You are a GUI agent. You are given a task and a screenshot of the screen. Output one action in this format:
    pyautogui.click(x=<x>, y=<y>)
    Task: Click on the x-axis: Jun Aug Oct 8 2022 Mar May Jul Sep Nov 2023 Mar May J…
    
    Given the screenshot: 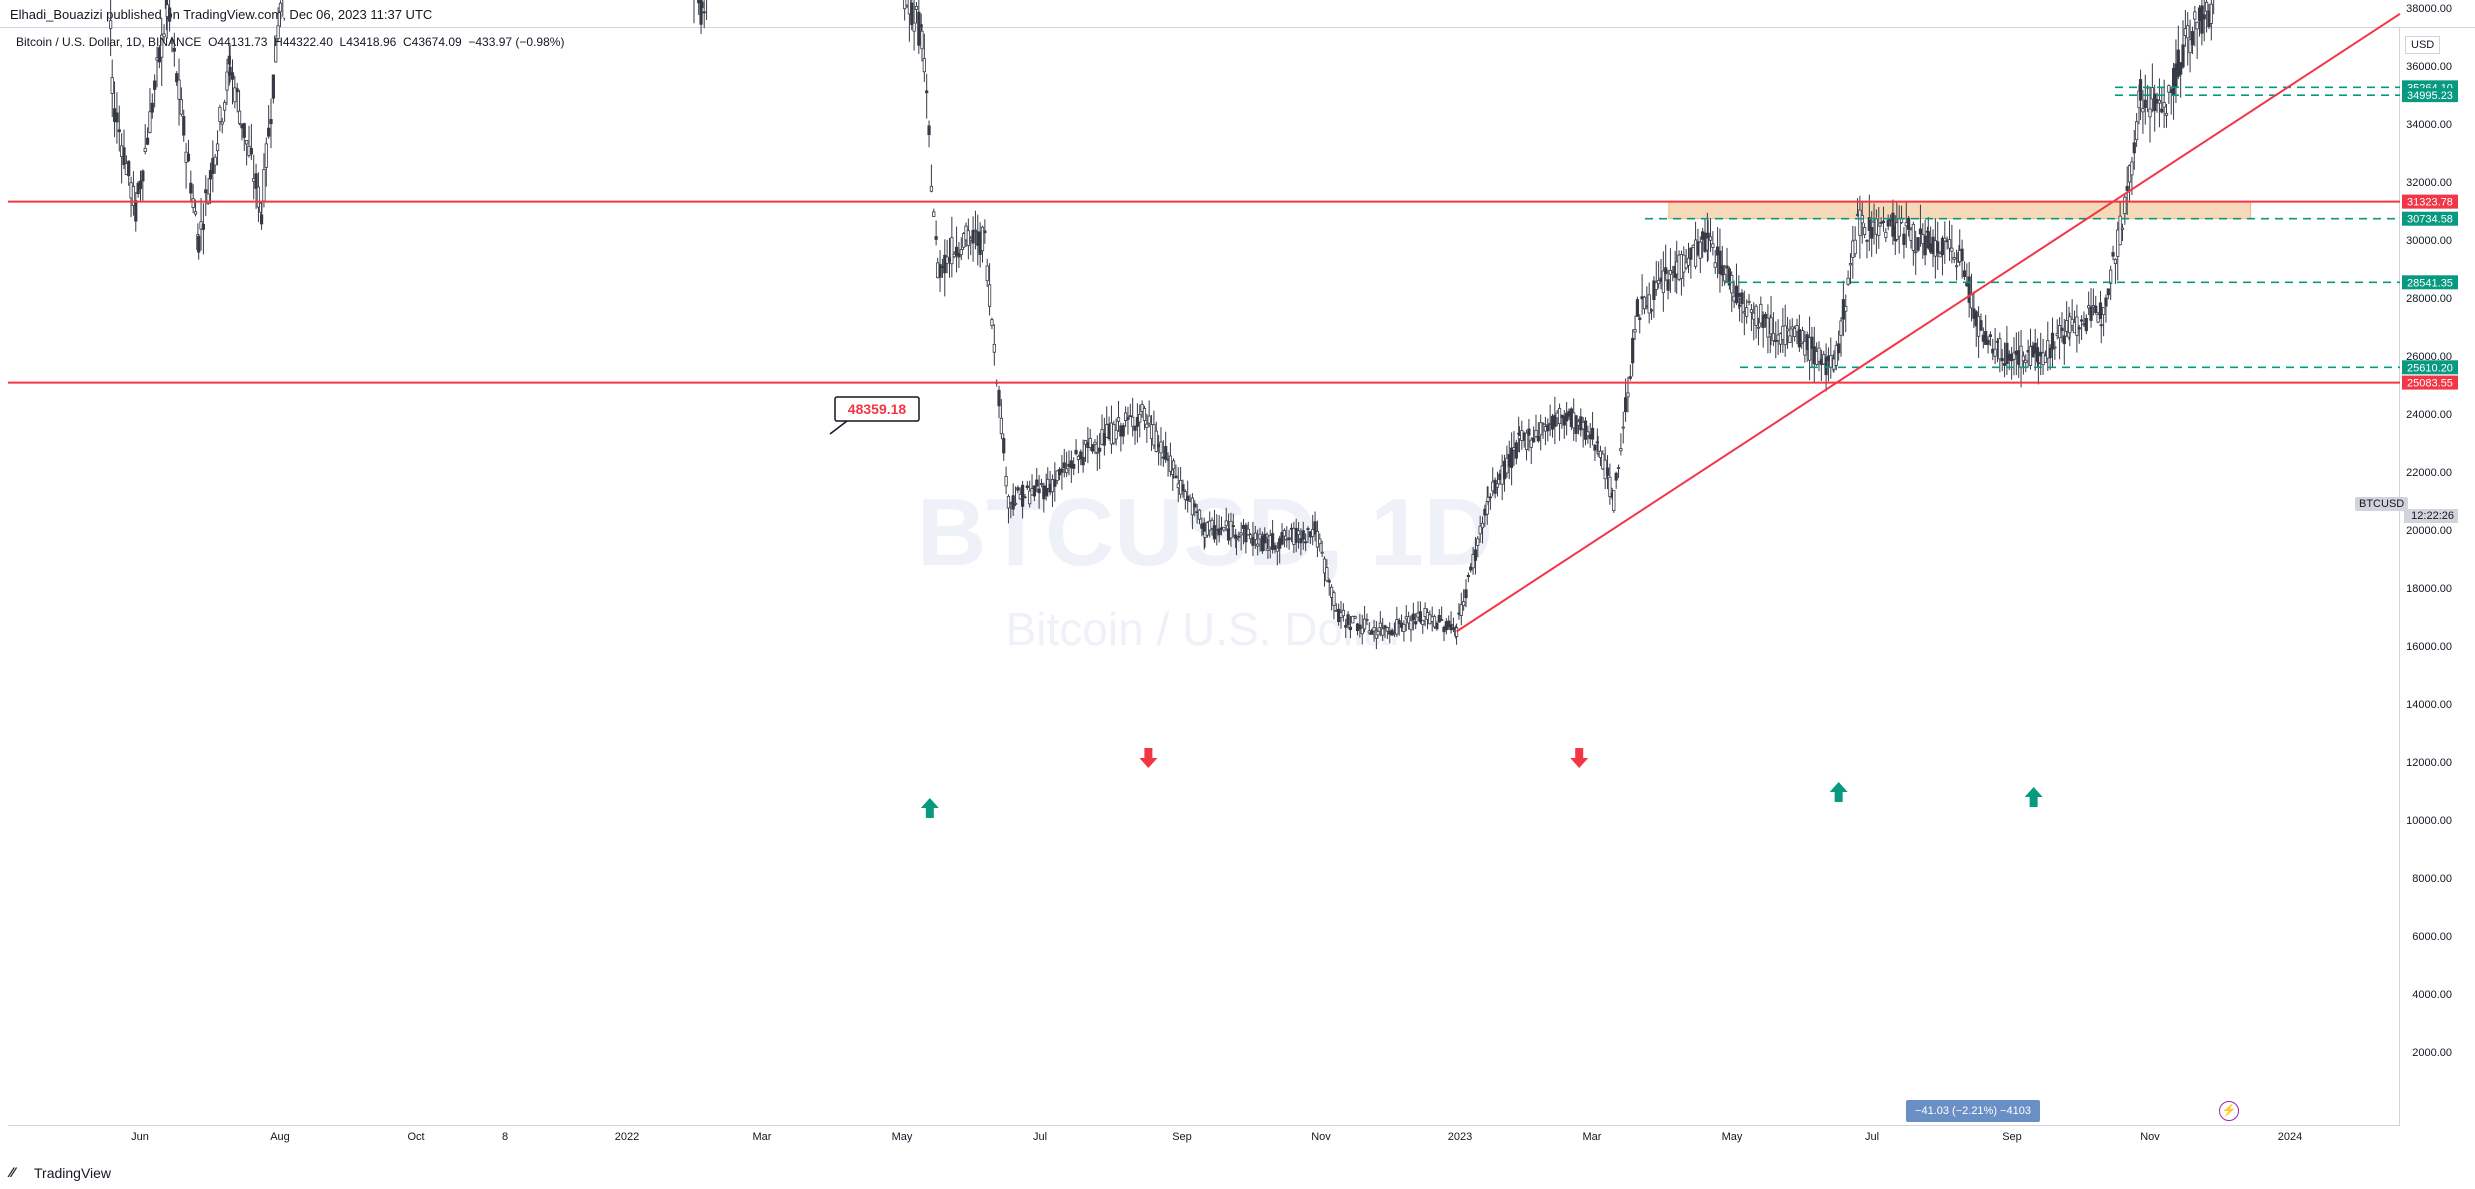 What is the action you would take?
    pyautogui.click(x=1216, y=1137)
    